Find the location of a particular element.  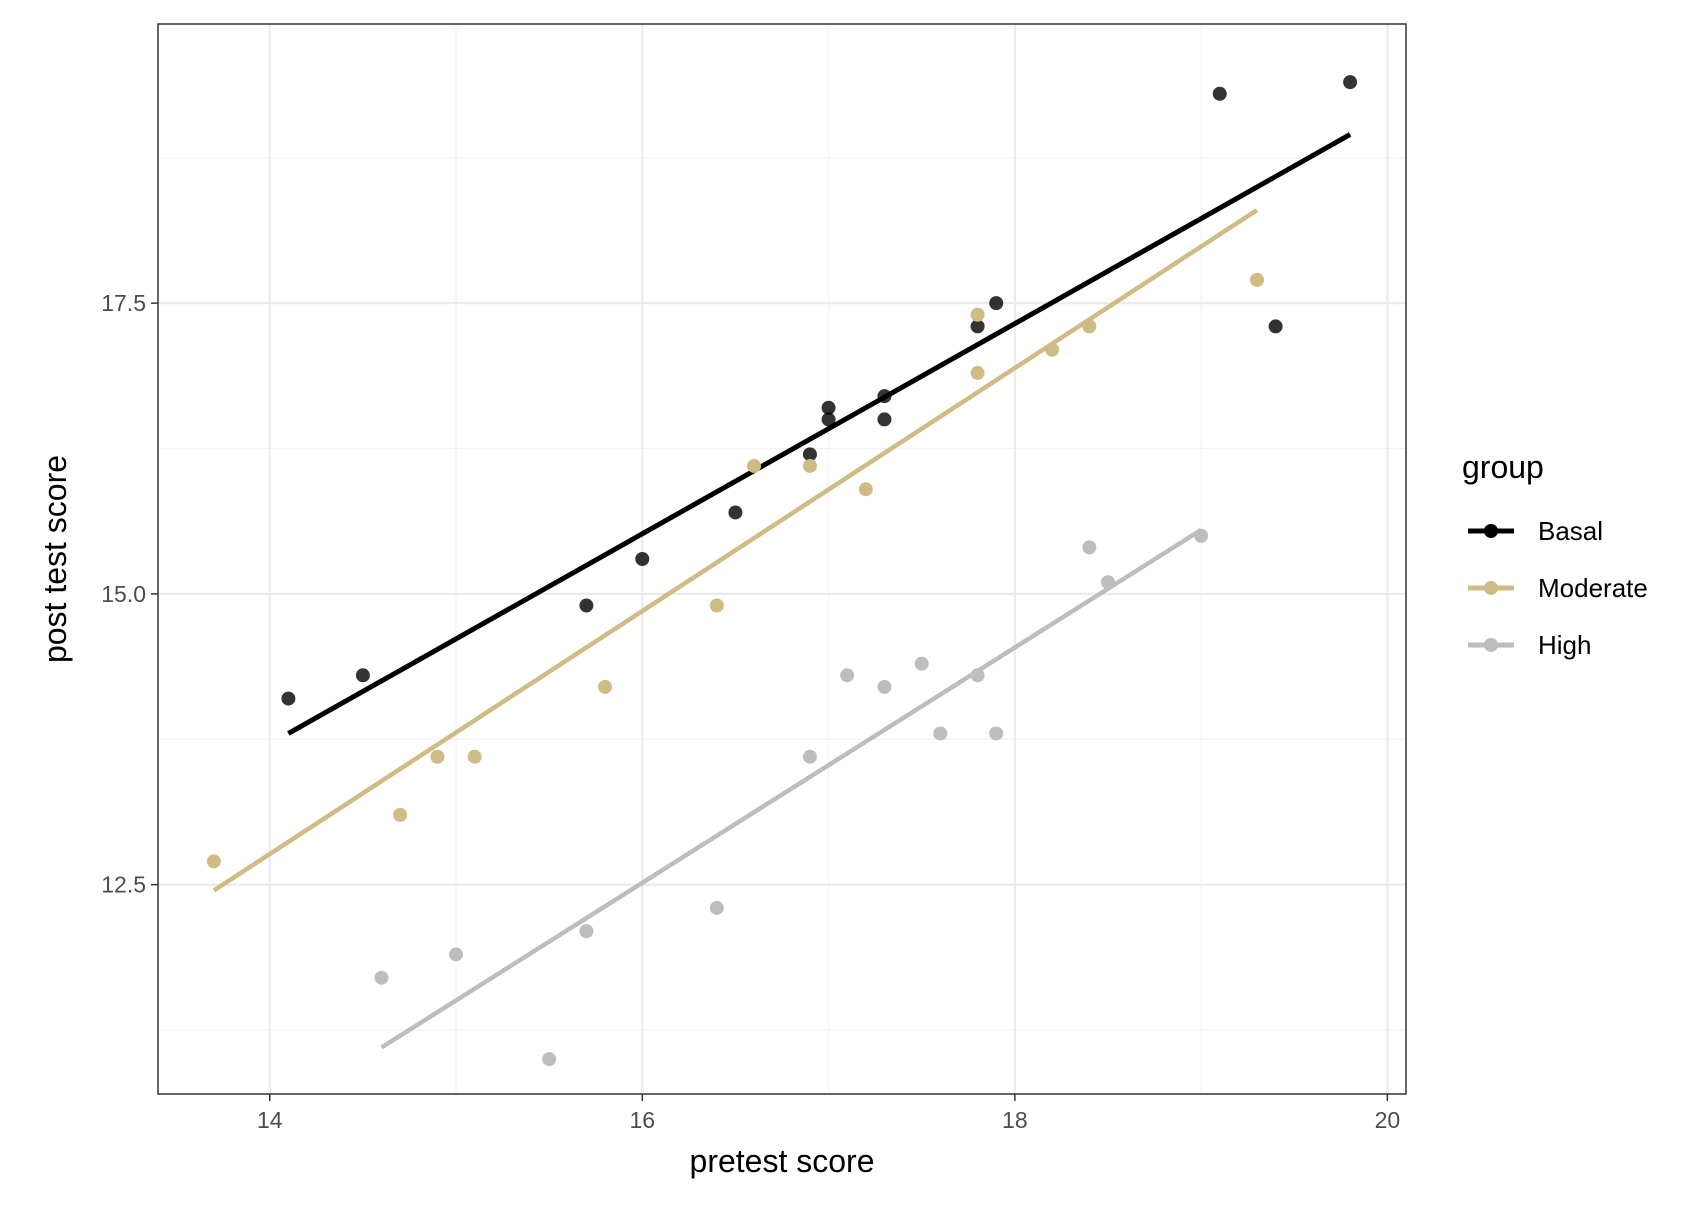

y-tick-label: 15.0 is located at coordinates (123, 594).